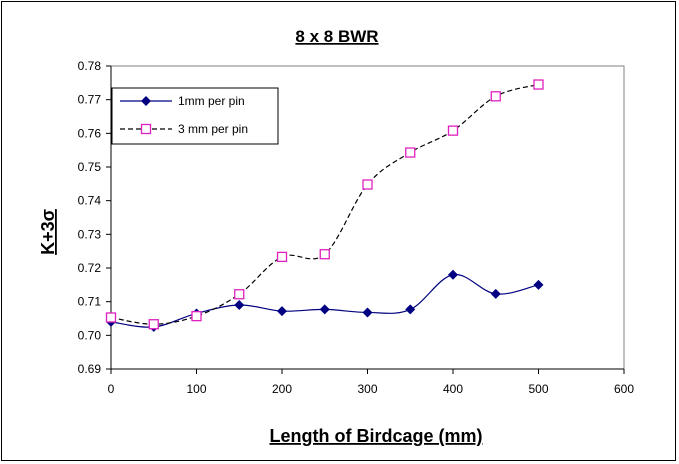 The height and width of the screenshot is (464, 679). What do you see at coordinates (367, 389) in the screenshot?
I see `x-tick-label: 300` at bounding box center [367, 389].